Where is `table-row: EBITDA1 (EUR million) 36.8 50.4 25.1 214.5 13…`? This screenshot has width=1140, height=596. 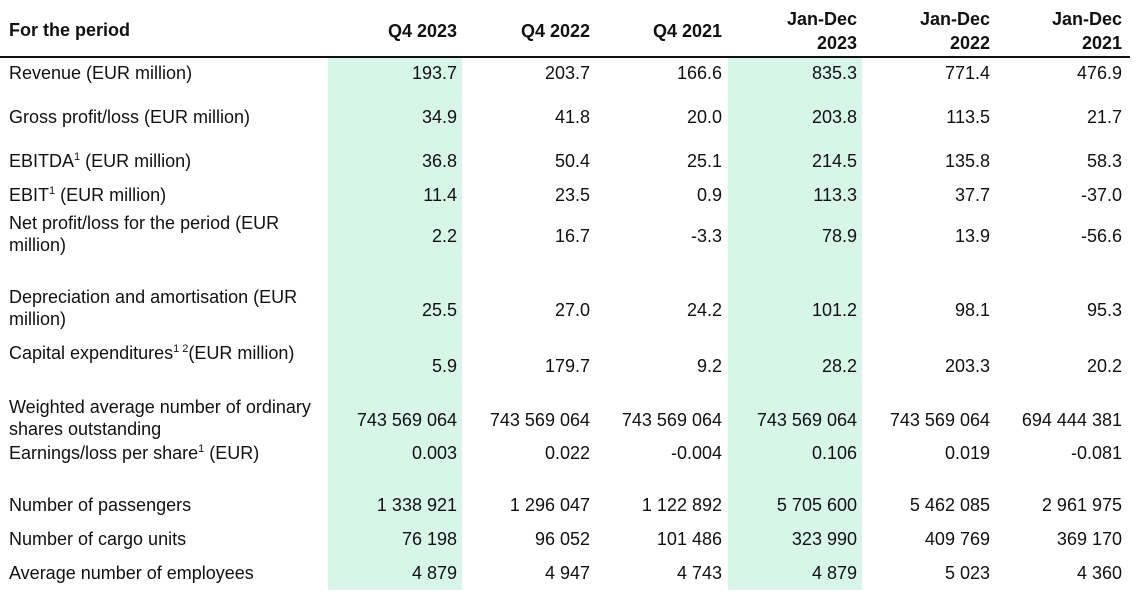
table-row: EBITDA1 (EUR million) 36.8 50.4 25.1 214.5 13… is located at coordinates (570, 161).